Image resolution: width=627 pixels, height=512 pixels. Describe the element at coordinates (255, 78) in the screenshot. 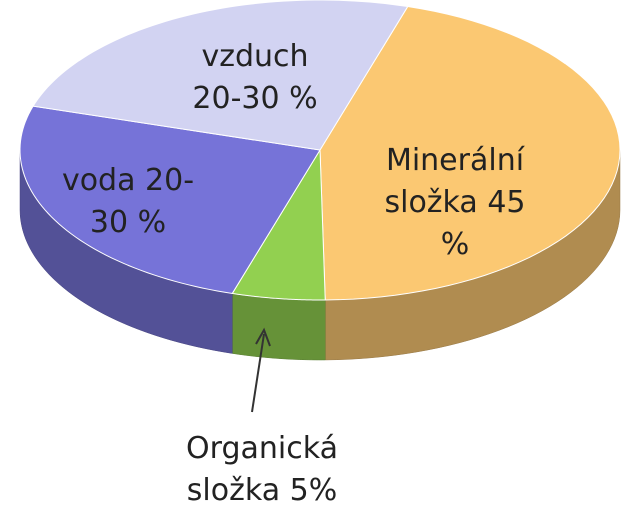

I see `slice-label: vzduch 20-30 %` at that location.